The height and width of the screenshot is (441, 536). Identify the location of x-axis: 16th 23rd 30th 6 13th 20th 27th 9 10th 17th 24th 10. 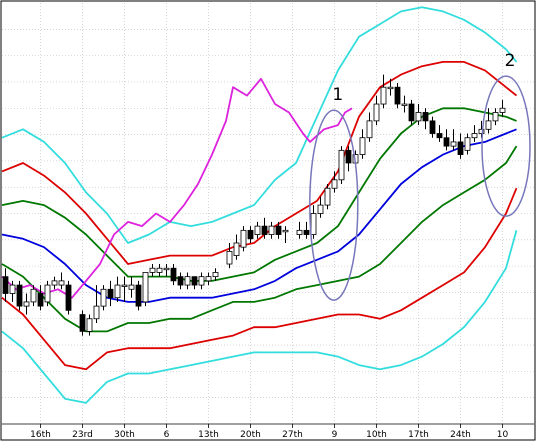
(268, 431).